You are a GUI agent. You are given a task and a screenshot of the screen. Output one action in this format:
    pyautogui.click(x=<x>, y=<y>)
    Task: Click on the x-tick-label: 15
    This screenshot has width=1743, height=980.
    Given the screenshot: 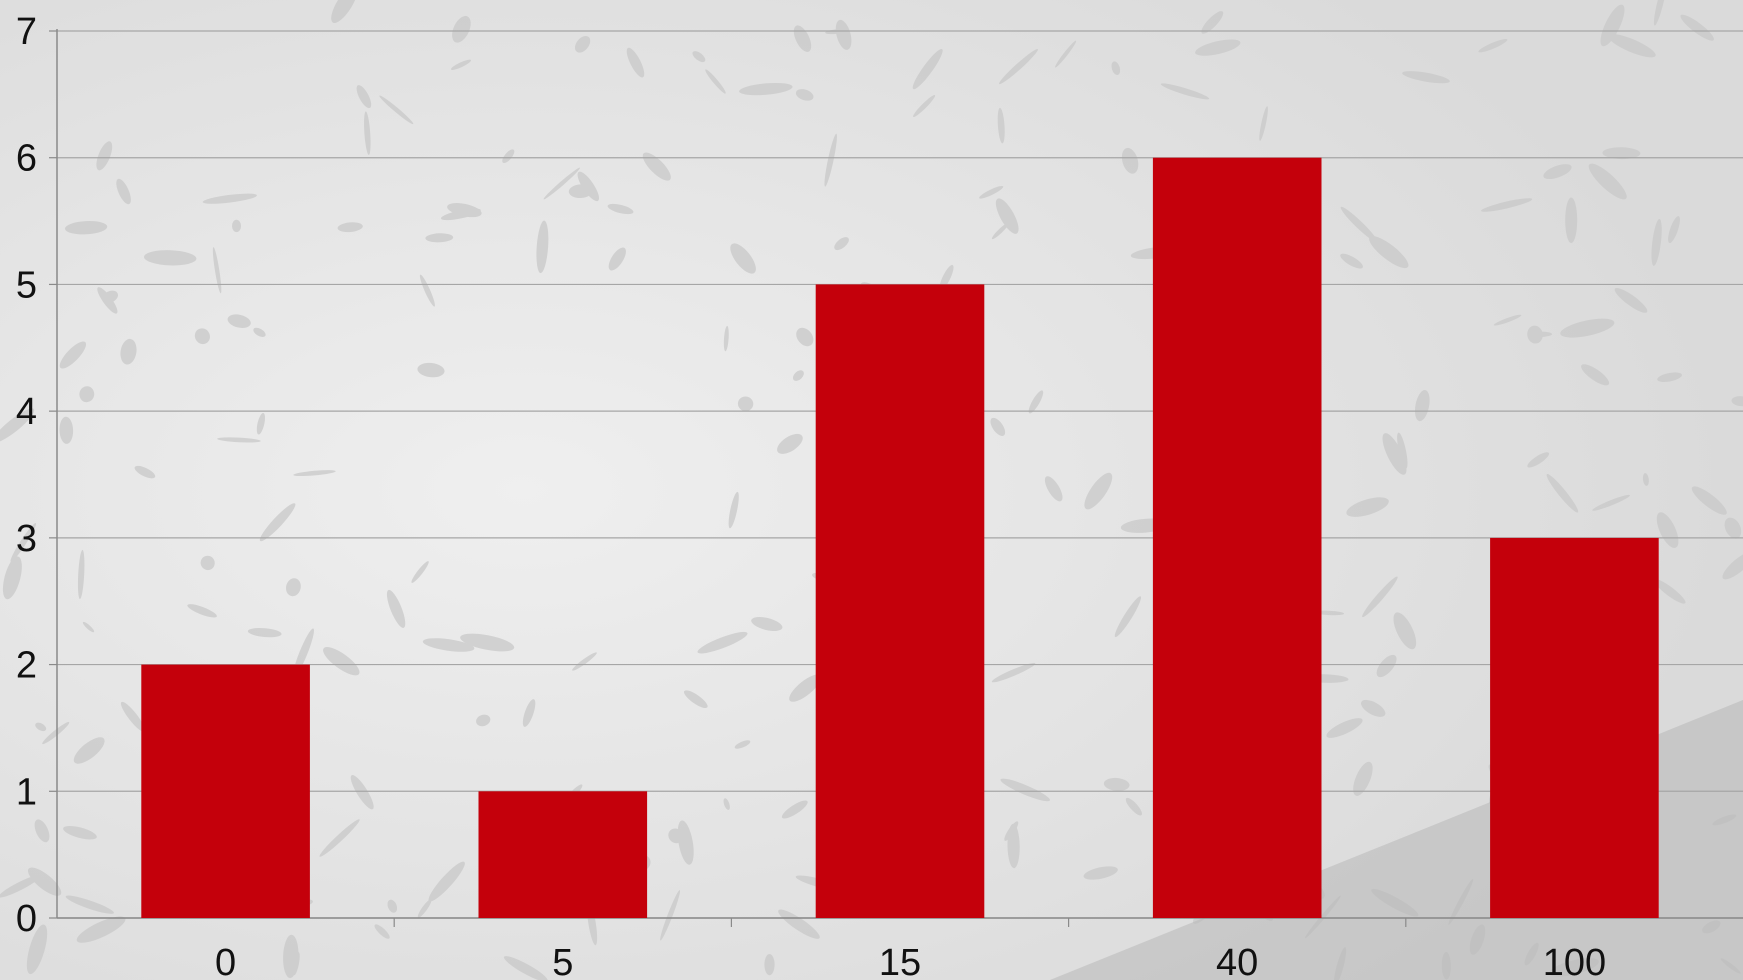 What is the action you would take?
    pyautogui.click(x=900, y=961)
    